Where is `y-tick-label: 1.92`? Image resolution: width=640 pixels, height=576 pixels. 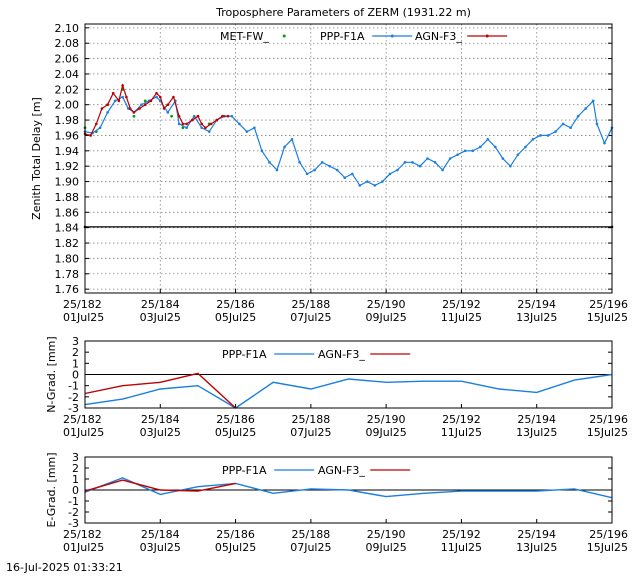
y-tick-label: 1.92 is located at coordinates (67, 166).